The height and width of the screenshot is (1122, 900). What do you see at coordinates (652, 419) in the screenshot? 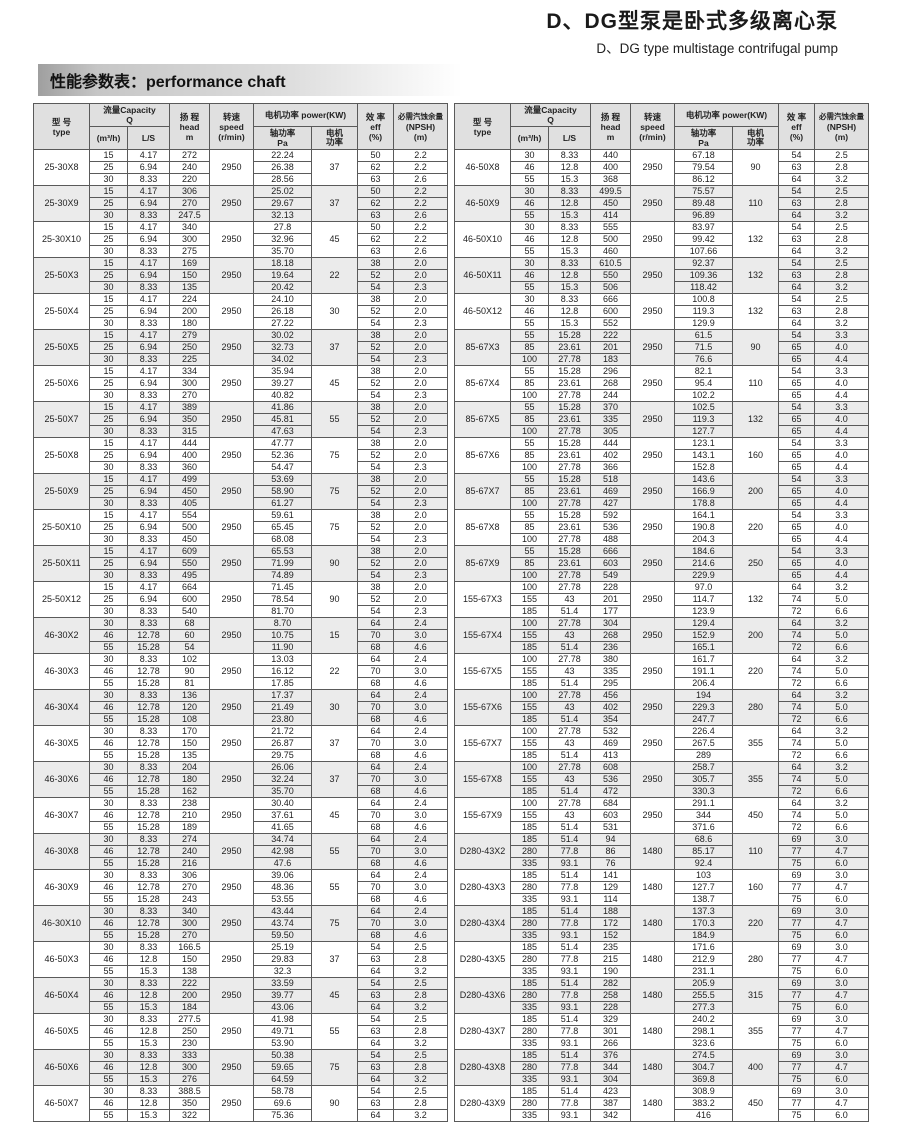
I see `speed-cell: 2950` at bounding box center [652, 419].